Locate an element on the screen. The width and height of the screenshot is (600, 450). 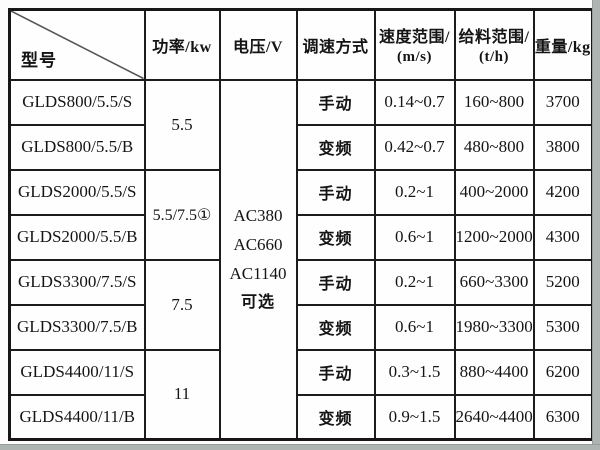
model-header-cell: 型号 is located at coordinates (77, 44).